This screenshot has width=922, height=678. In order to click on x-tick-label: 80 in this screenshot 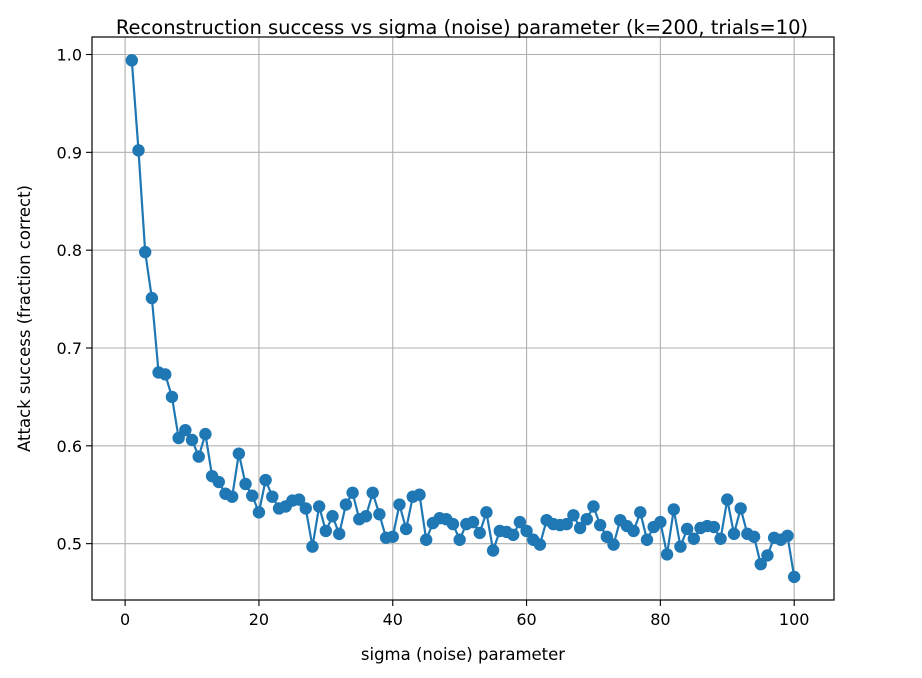, I will do `click(660, 619)`.